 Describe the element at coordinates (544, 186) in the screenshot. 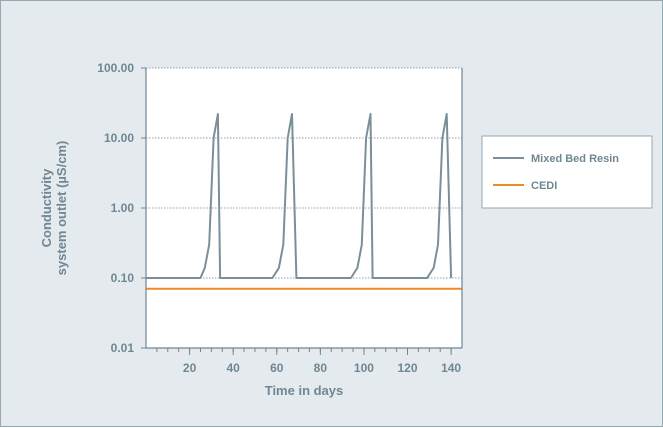

I see `legend-label-cedi: CEDI` at that location.